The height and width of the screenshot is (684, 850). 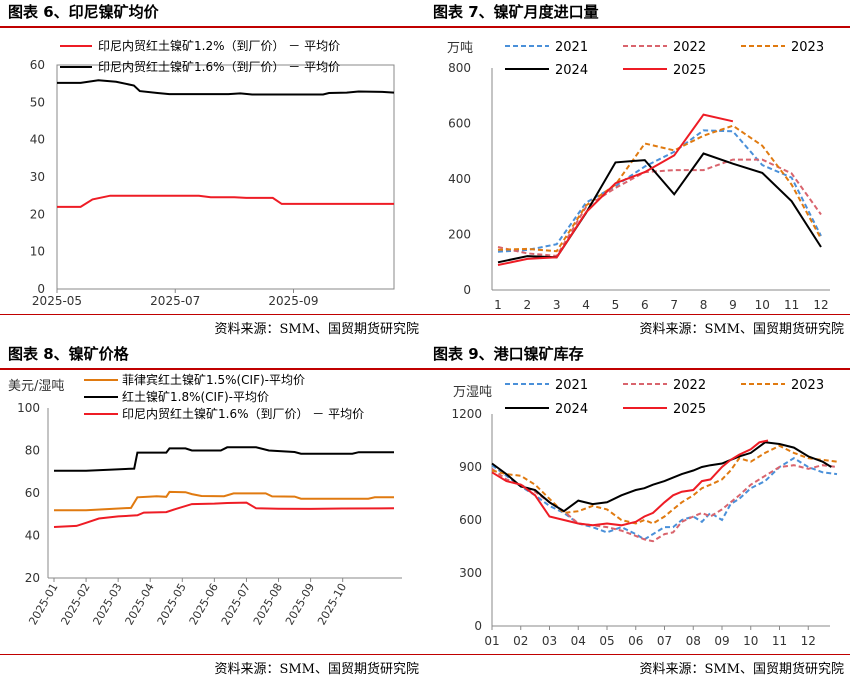 I want to click on x-tick-label: 6, so click(x=645, y=305).